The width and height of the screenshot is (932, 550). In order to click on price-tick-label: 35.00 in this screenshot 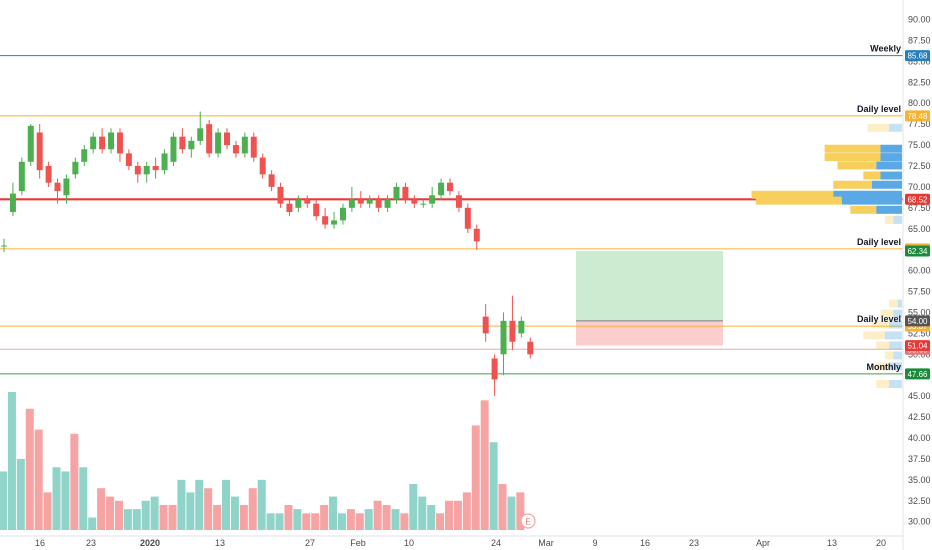, I will do `click(919, 480)`.